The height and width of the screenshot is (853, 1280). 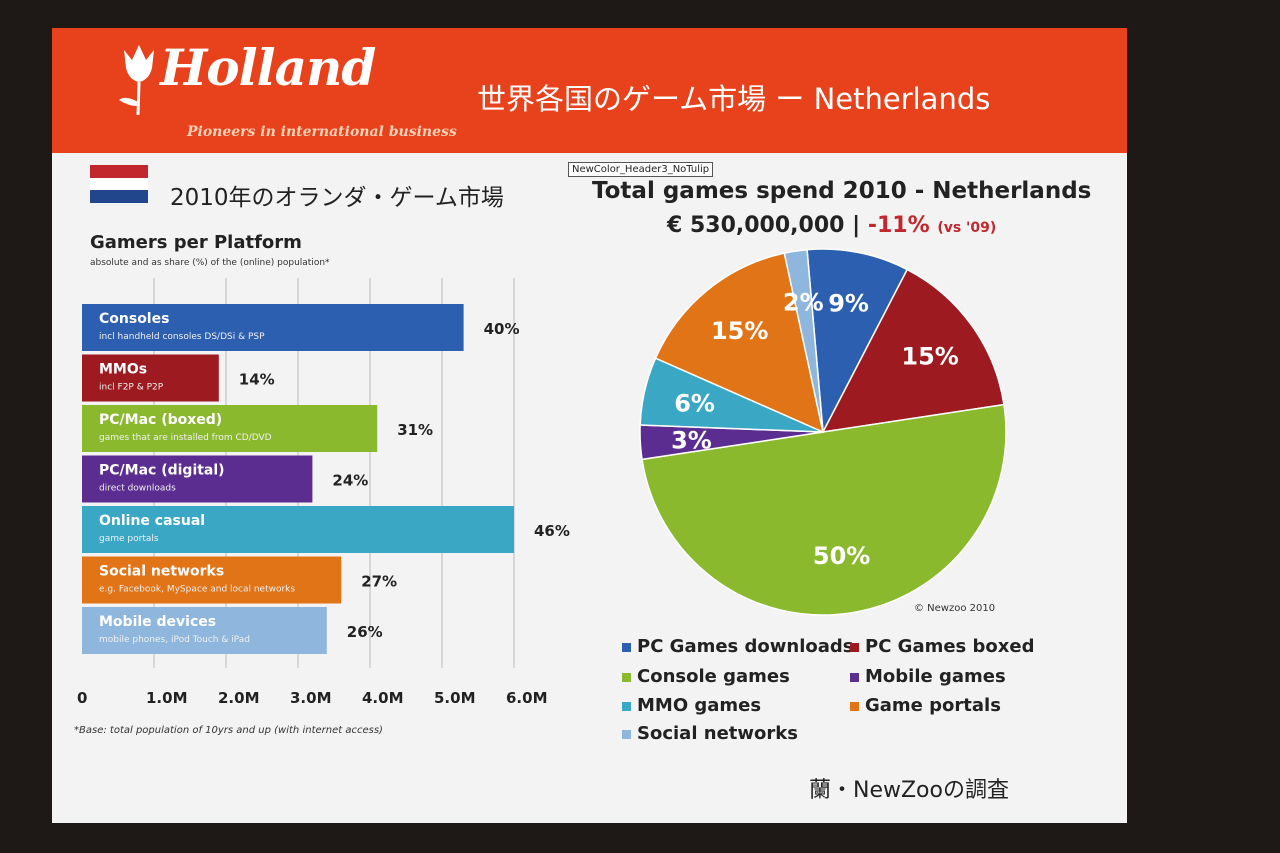 What do you see at coordinates (322, 132) in the screenshot?
I see `logo-tagline: Pioneers in international business` at bounding box center [322, 132].